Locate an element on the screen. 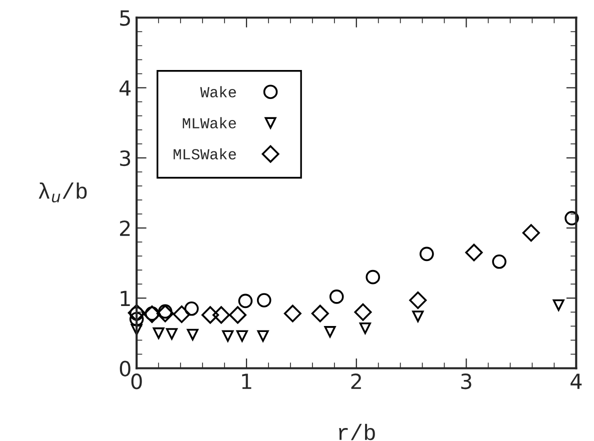 Image resolution: width=594 pixels, height=441 pixels. y-tick-label: 4 is located at coordinates (125, 88).